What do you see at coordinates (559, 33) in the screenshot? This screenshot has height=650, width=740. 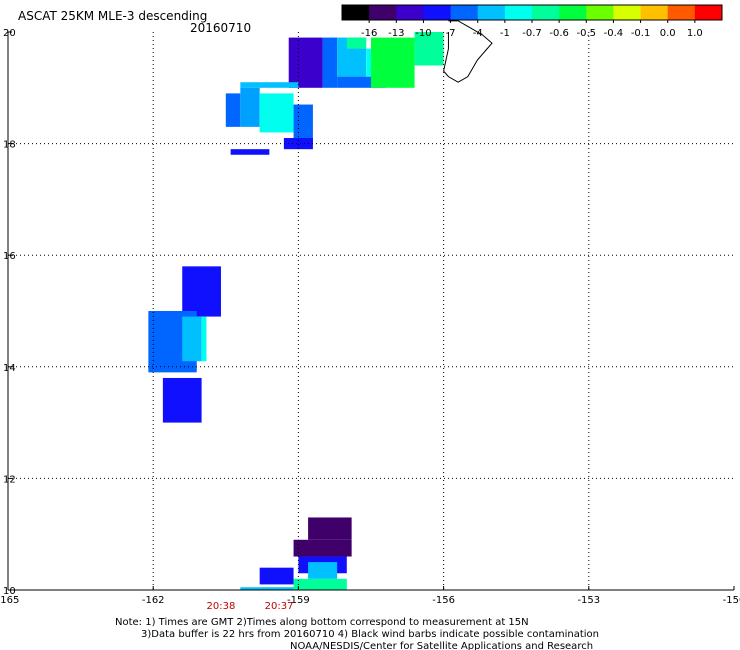 I see `colorbar-label: -0.6` at bounding box center [559, 33].